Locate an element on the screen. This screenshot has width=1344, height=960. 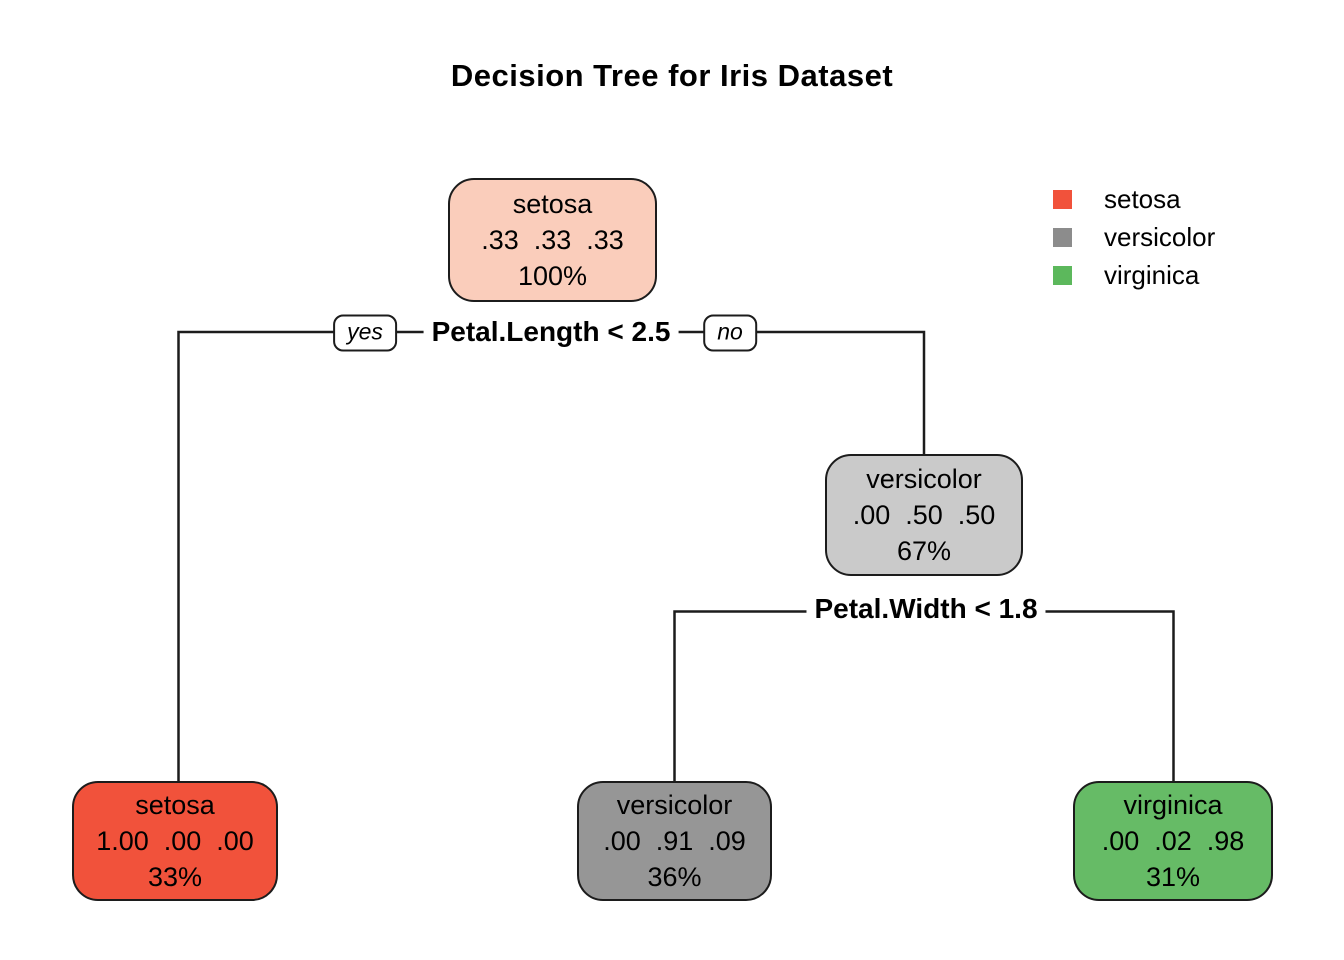
legend-item-versicolor: versicolor is located at coordinates (1134, 237).